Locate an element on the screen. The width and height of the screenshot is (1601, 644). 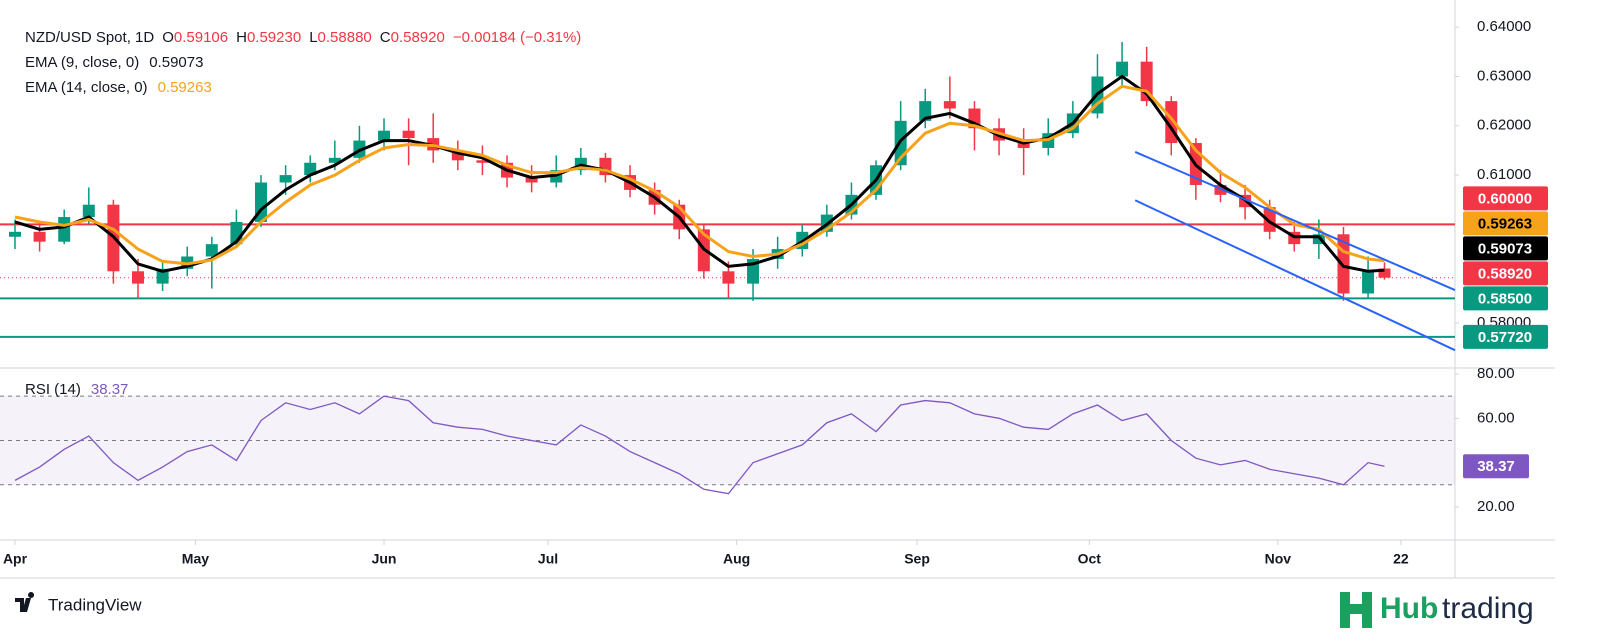
y-tick-label: 0.61000 is located at coordinates (1504, 174).